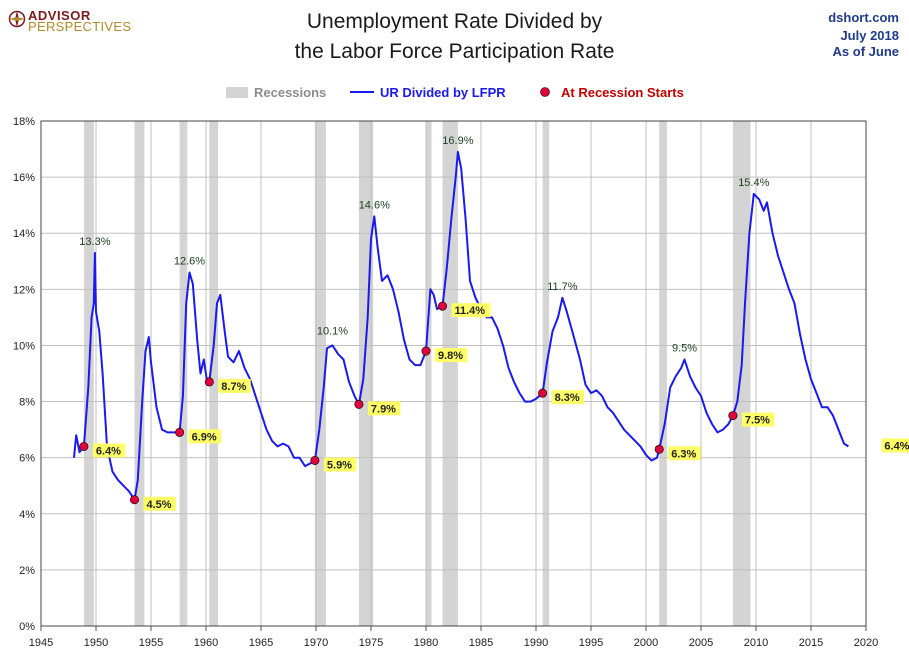 The height and width of the screenshot is (660, 909). I want to click on latest-value-label-background, so click(895, 445).